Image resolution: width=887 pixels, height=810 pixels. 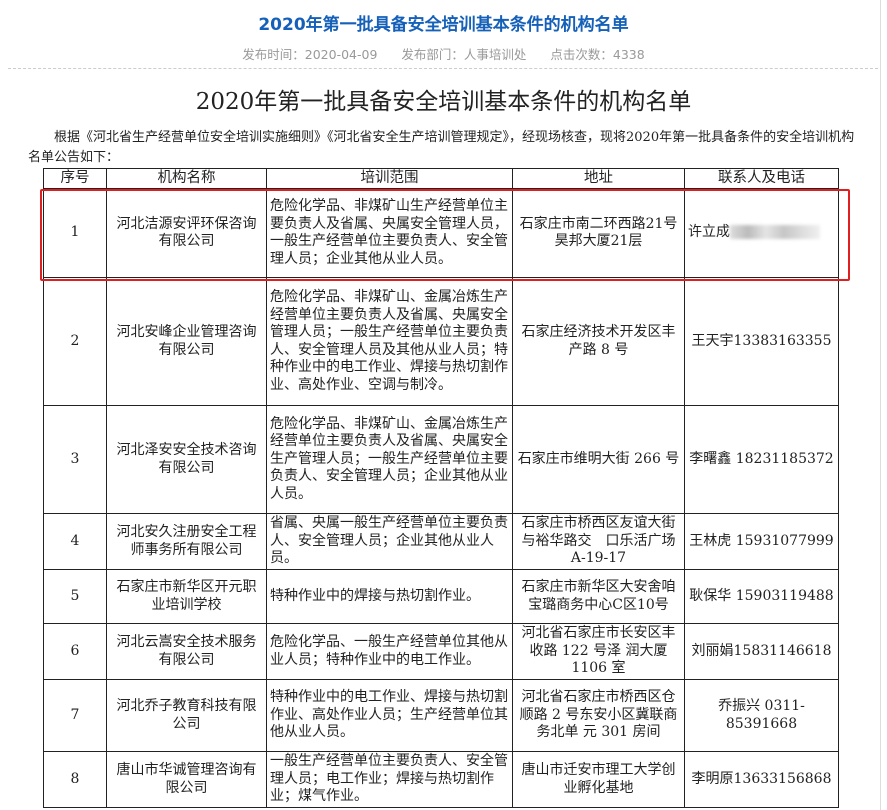 I want to click on address: 石家庄市新华区大安舍咱宝璐商务中心C区10号, so click(x=598, y=596).